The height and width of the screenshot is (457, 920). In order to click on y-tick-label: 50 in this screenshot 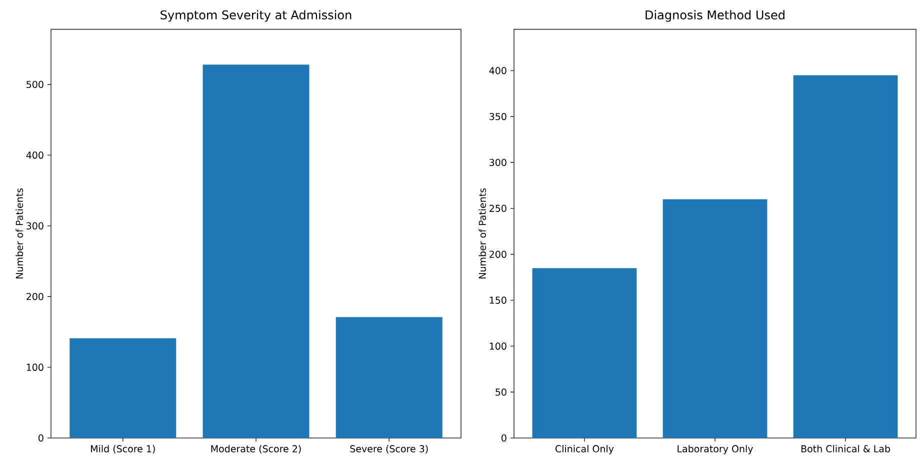, I will do `click(501, 392)`.